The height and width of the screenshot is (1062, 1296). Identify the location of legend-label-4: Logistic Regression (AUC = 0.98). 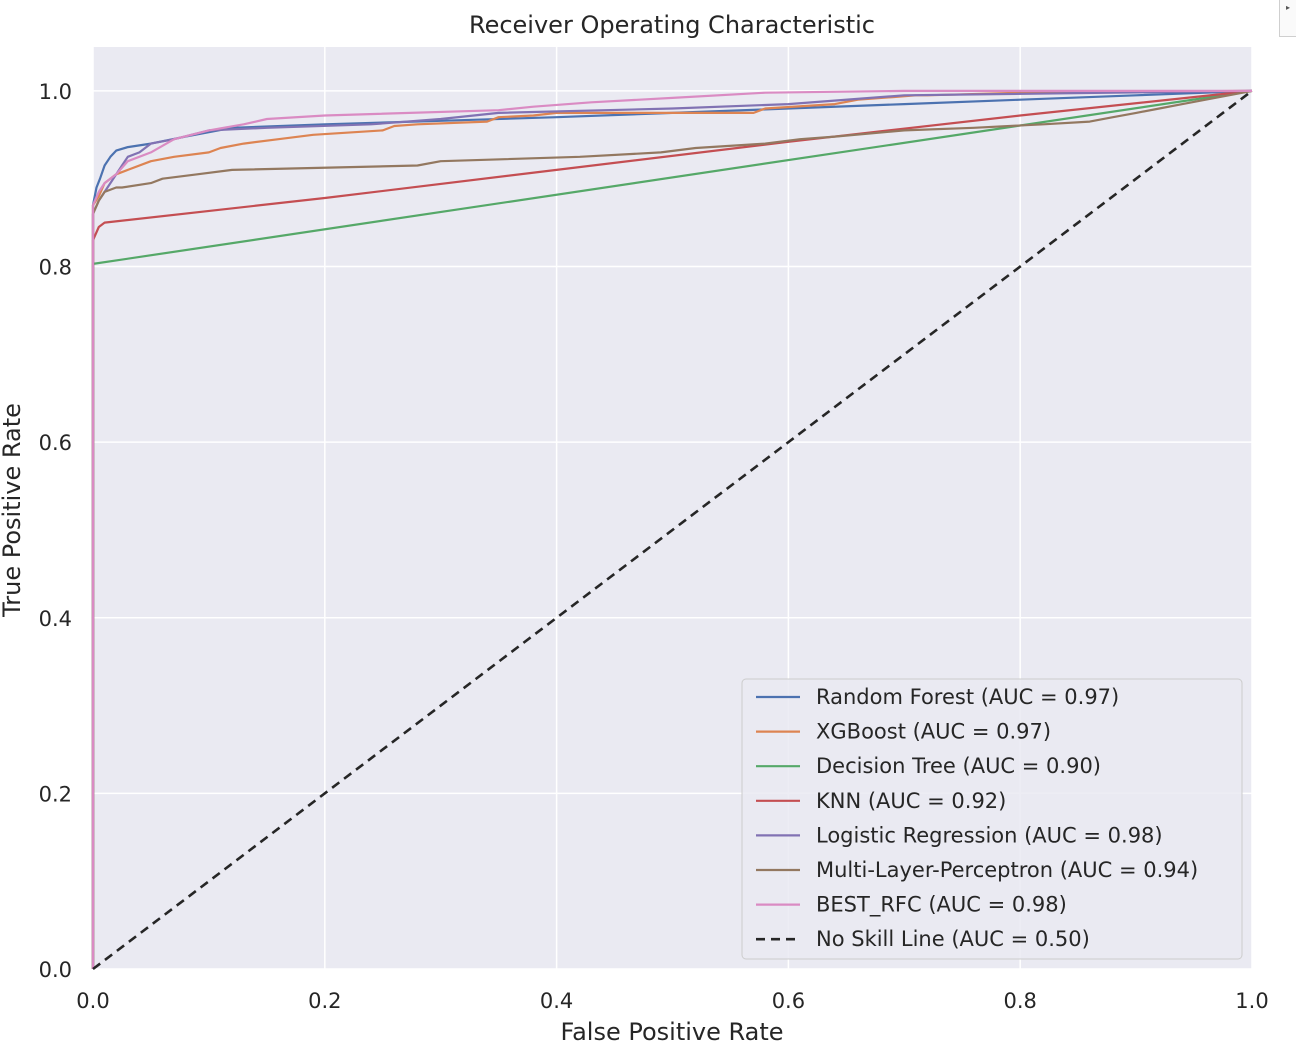
(989, 835).